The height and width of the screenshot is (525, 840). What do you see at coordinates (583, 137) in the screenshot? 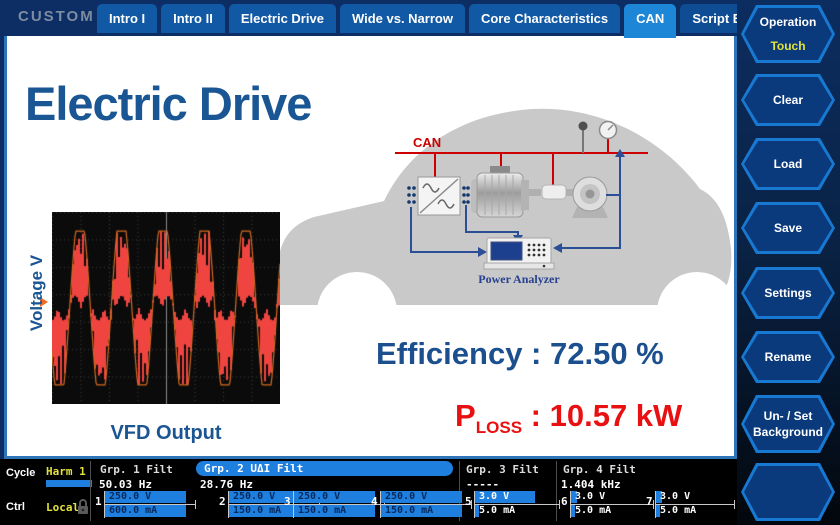
I see `temperature-sensor-icon` at bounding box center [583, 137].